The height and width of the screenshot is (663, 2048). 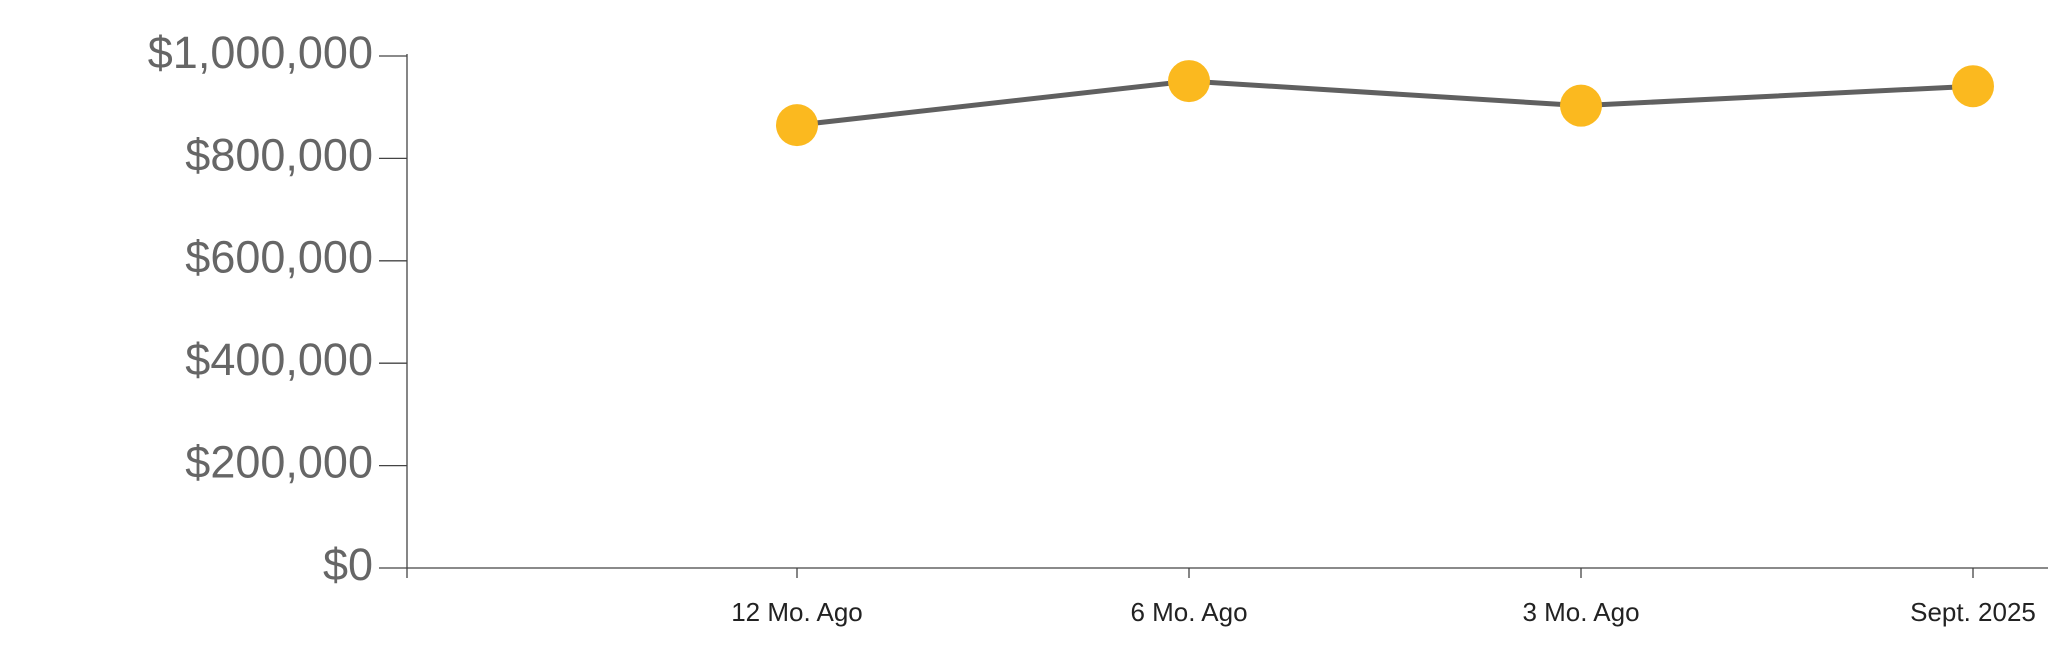 I want to click on x-tick-label: 12 Mo. Ago, so click(x=797, y=612).